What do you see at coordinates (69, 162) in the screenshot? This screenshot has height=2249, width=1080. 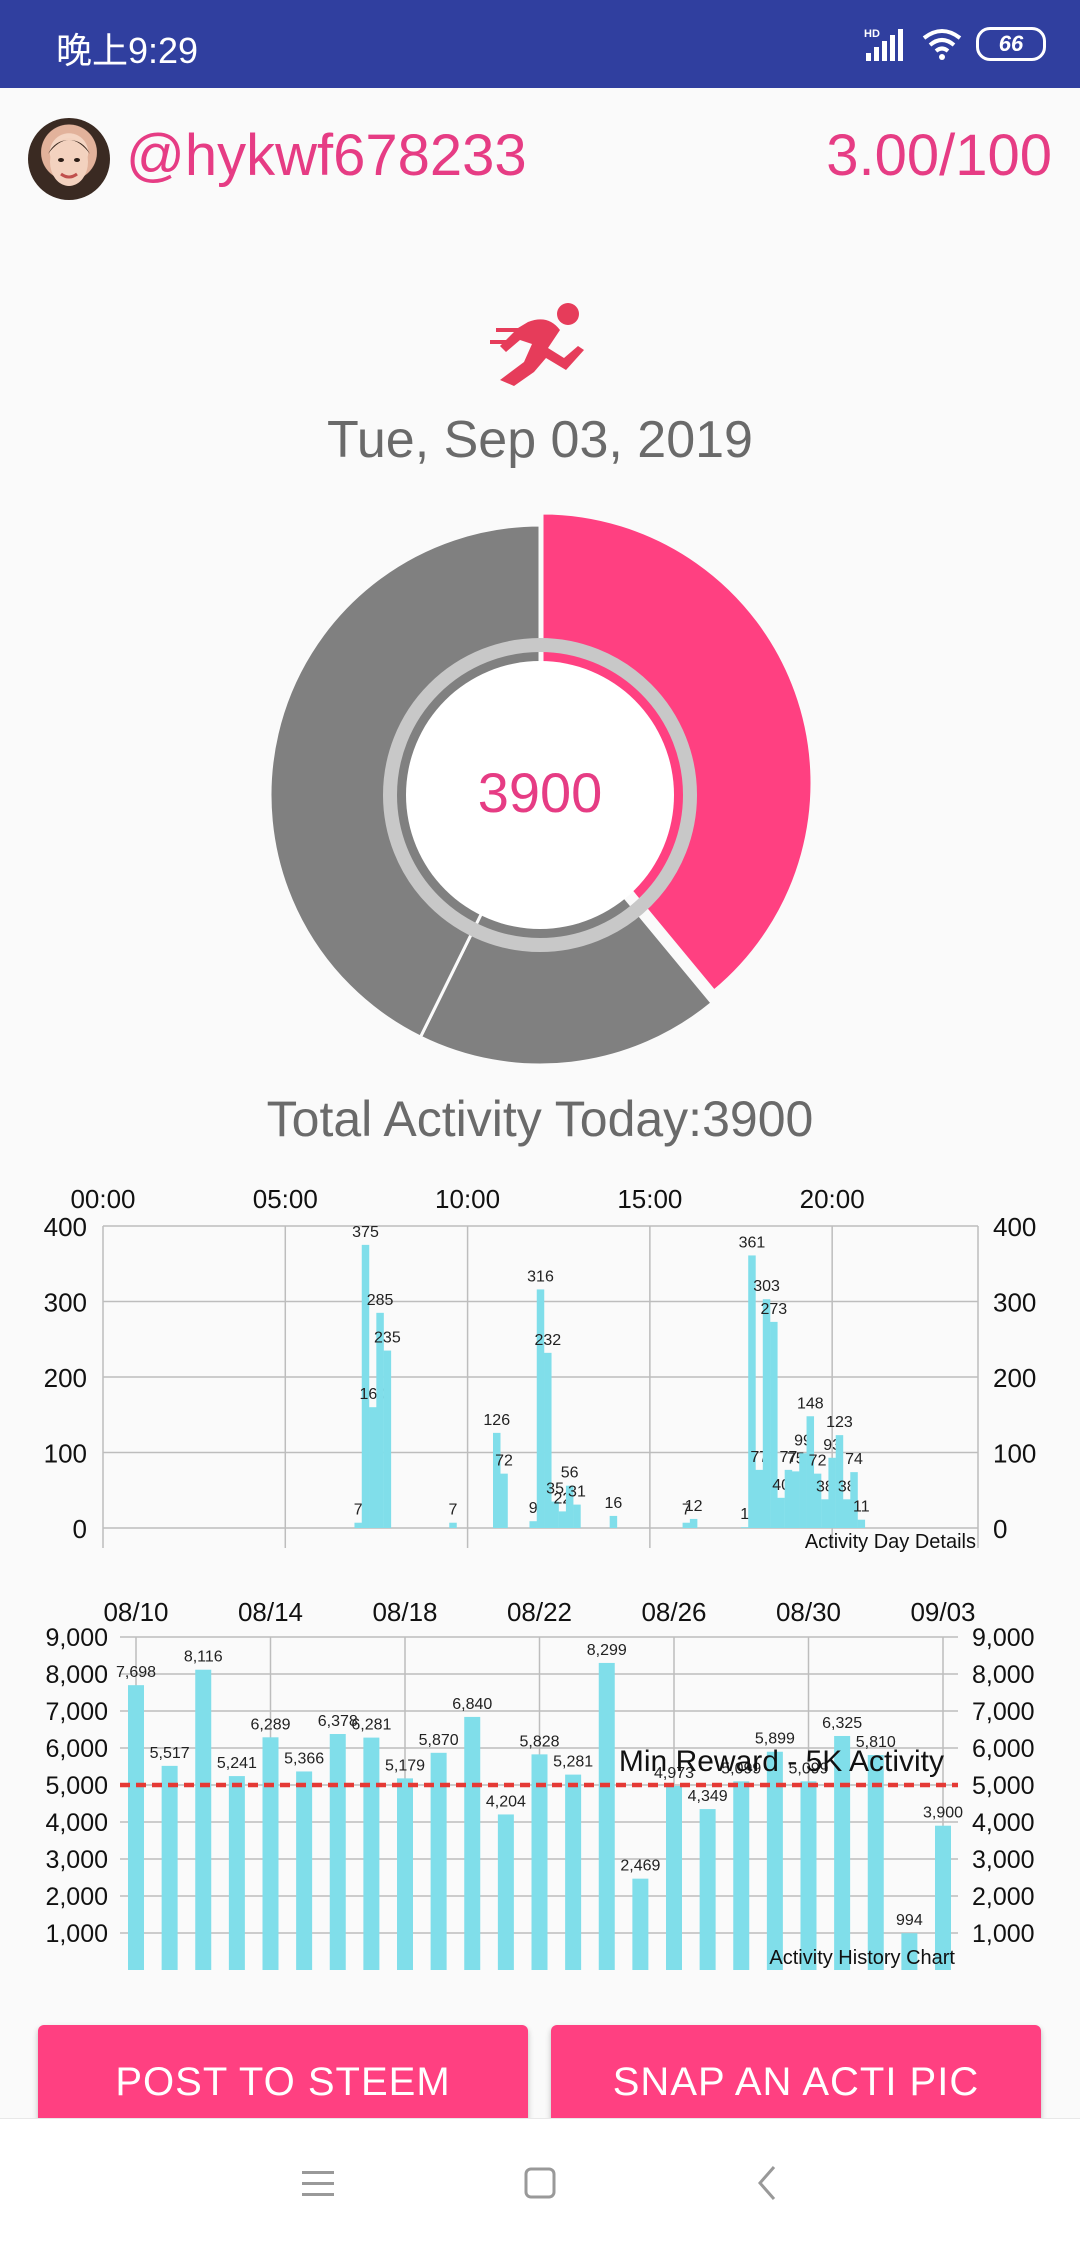 I see `avatar-face-icon` at bounding box center [69, 162].